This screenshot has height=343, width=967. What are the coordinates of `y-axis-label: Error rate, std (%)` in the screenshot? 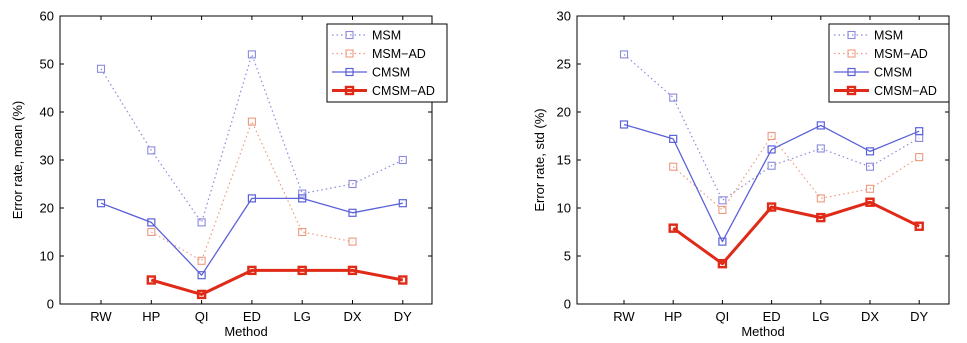 It's located at (539, 159).